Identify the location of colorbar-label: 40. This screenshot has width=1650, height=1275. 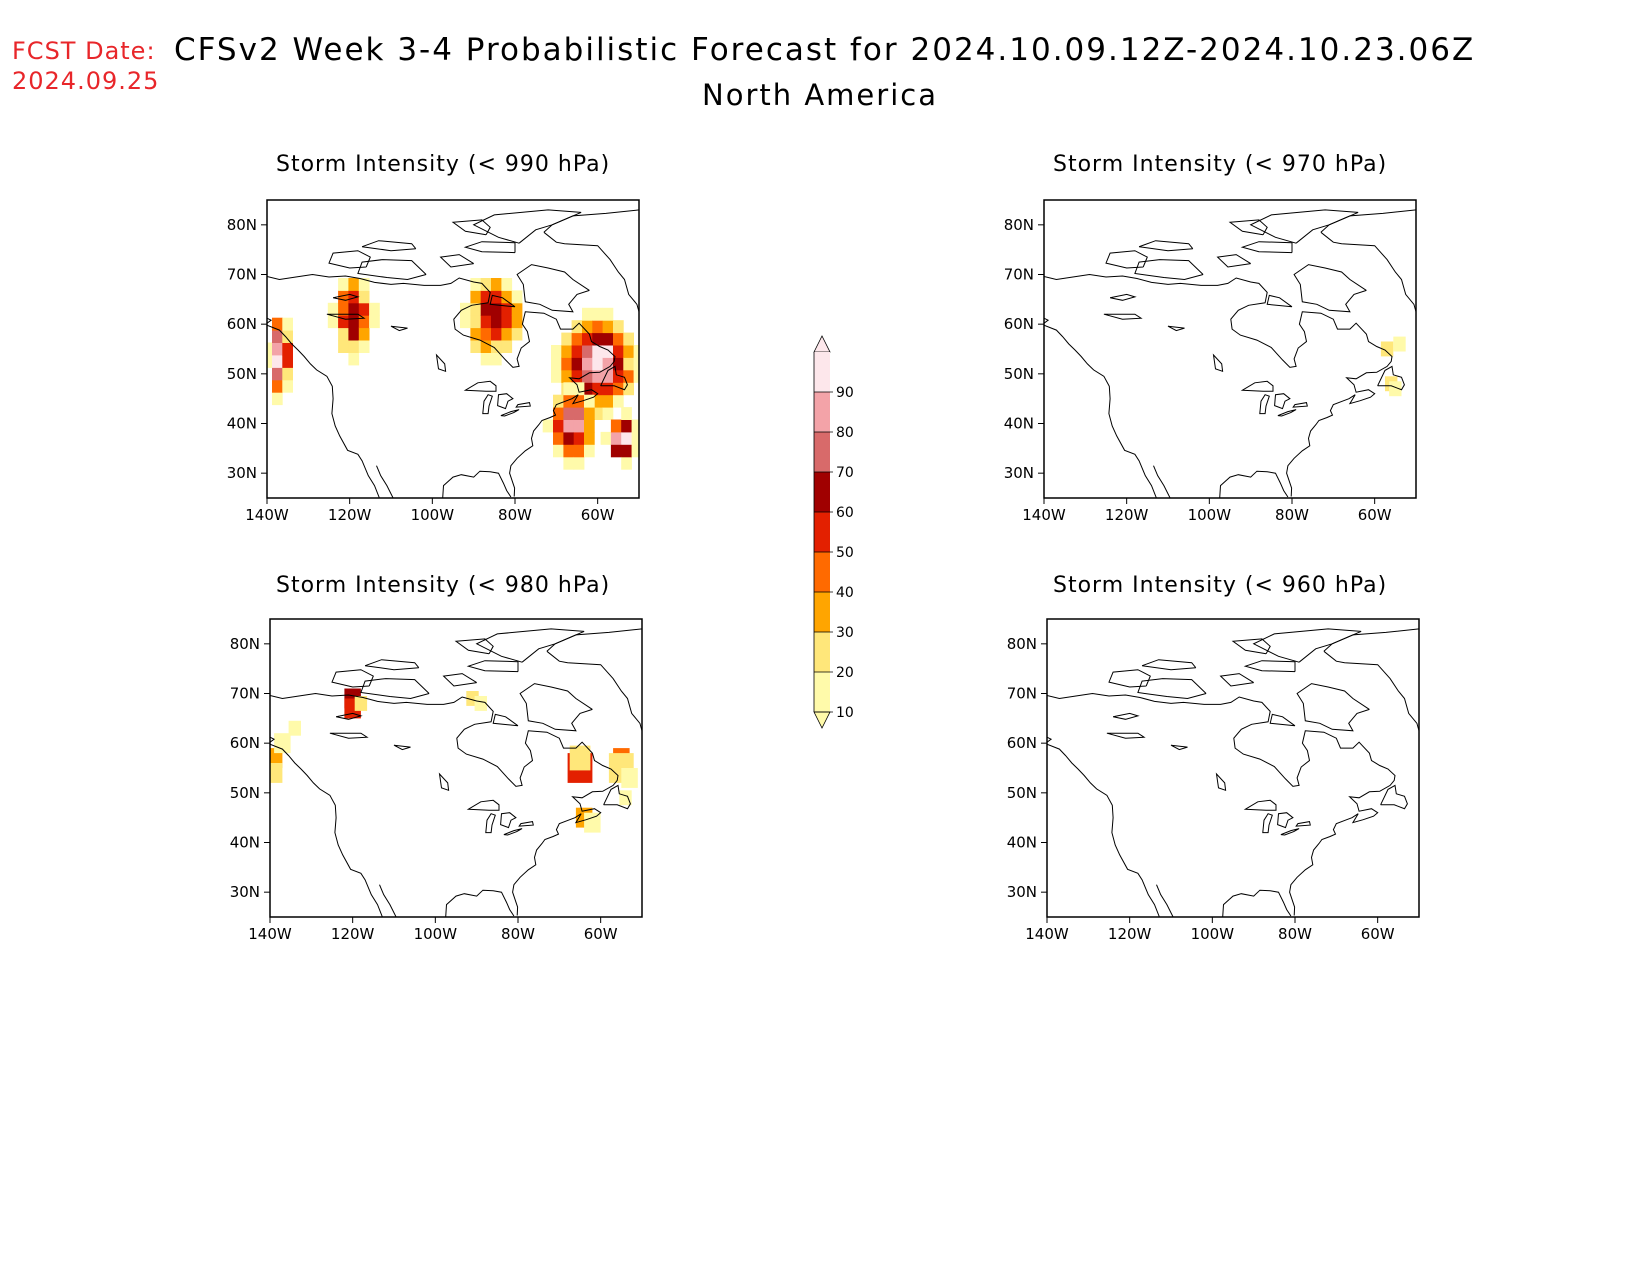
(845, 593).